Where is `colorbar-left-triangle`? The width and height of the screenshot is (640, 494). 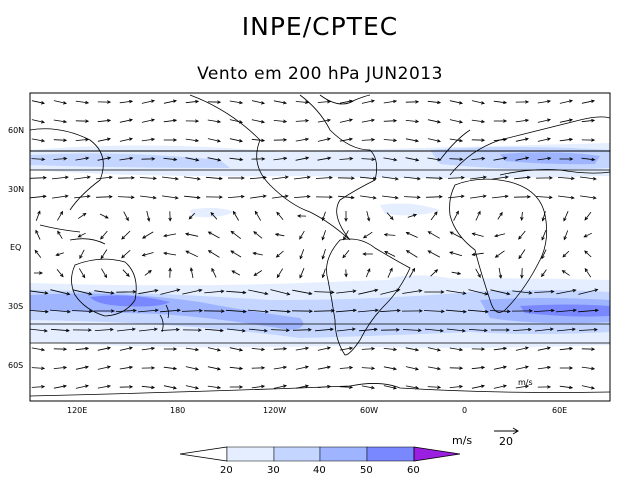
colorbar-left-triangle is located at coordinates (203, 454).